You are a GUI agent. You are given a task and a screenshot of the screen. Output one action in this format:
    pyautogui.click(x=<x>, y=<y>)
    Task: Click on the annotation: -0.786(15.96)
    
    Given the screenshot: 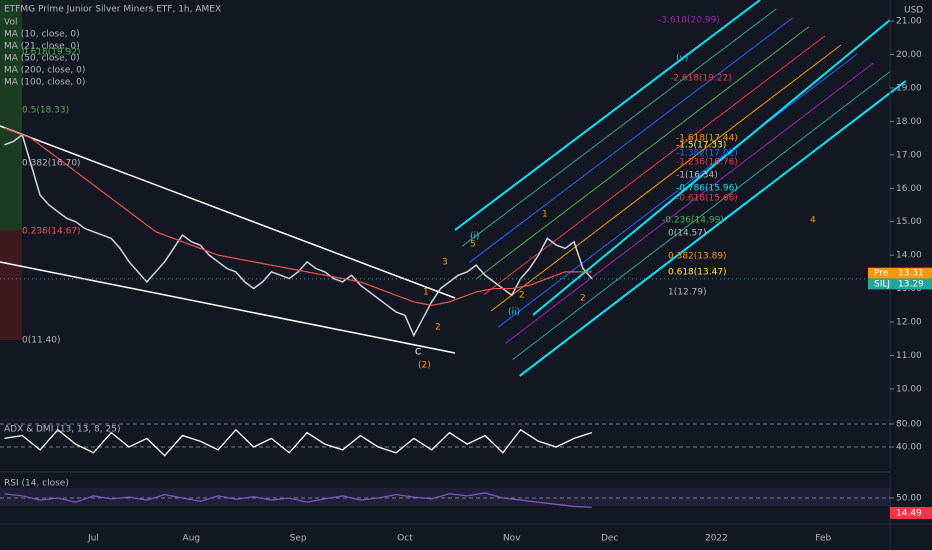 What is the action you would take?
    pyautogui.click(x=707, y=189)
    